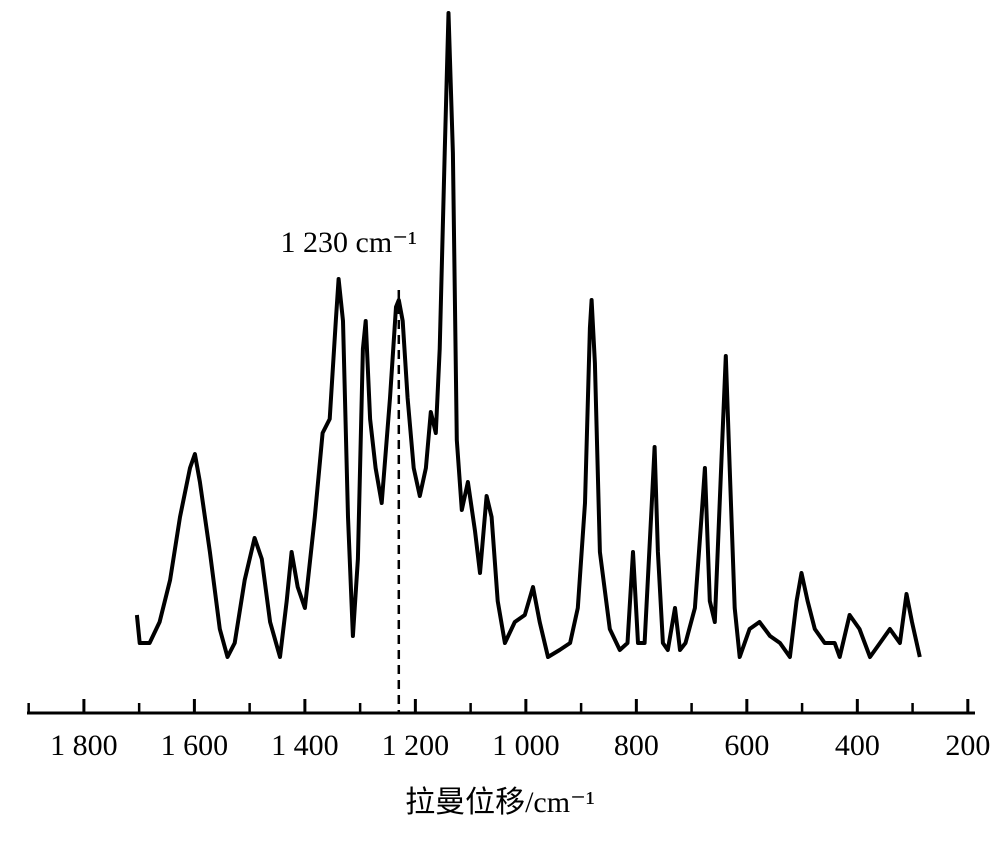 The image size is (1000, 850). I want to click on annotation-label: 1 230 cm⁻¹, so click(349, 242).